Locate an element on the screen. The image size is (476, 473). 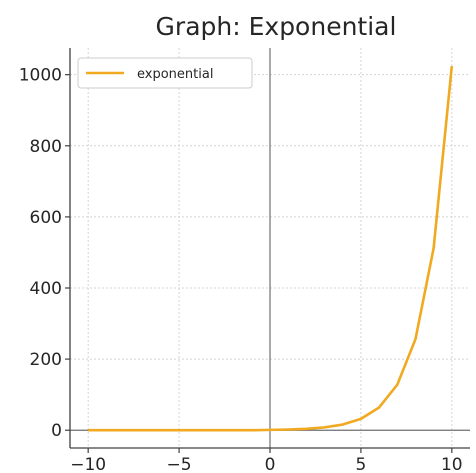
x-tick-label: −5 is located at coordinates (179, 464).